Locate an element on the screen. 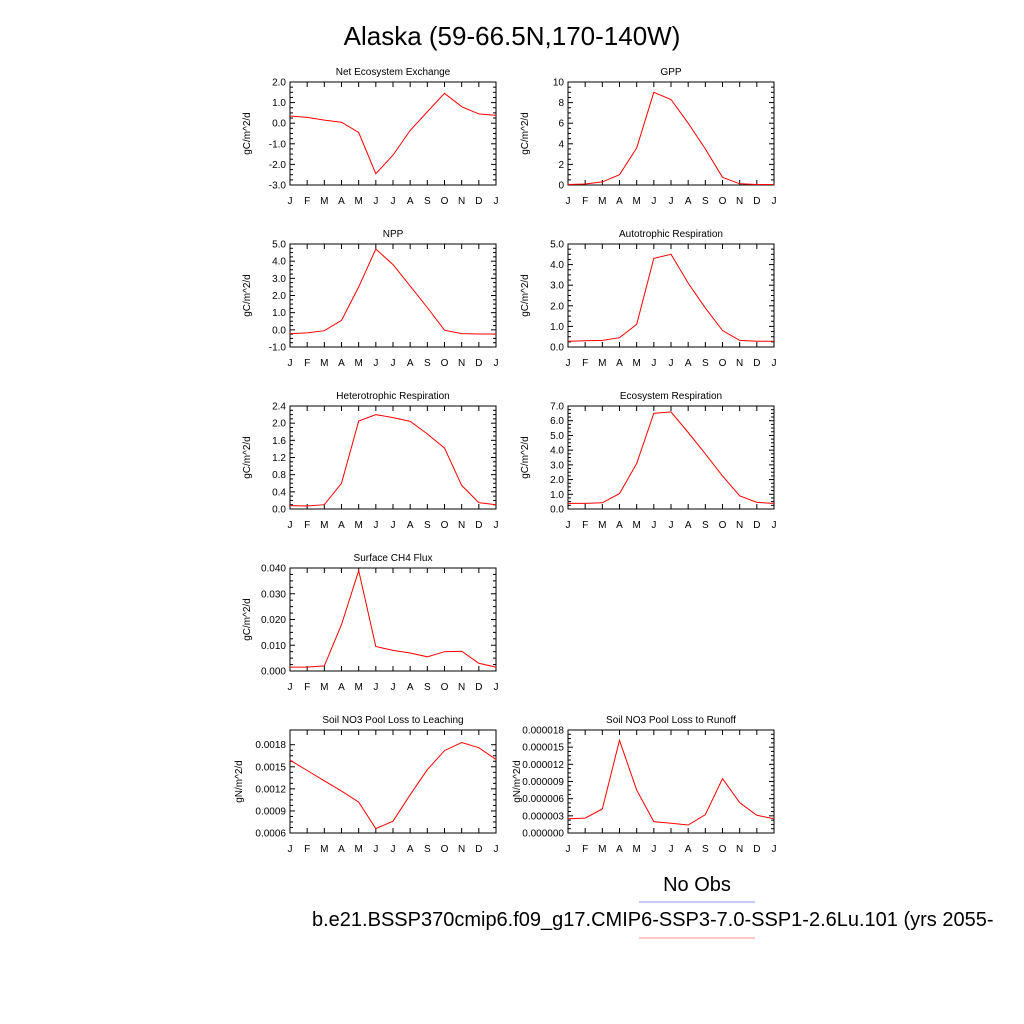 This screenshot has width=1024, height=1024. y-tick-label: 4 is located at coordinates (561, 144).